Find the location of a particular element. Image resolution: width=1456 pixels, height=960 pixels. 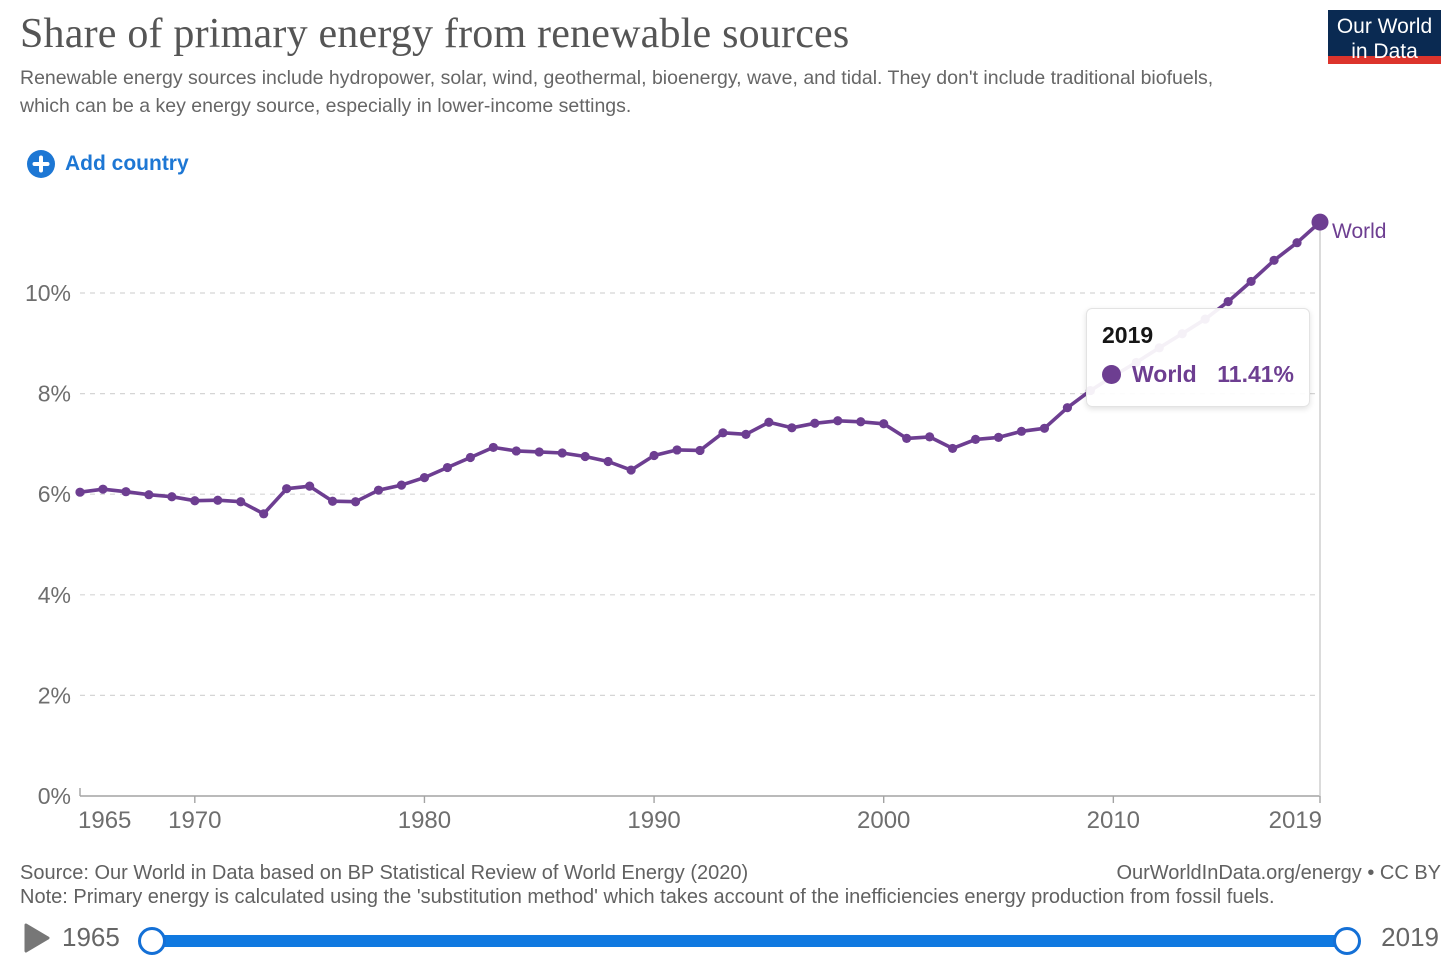

add-country-button: Add country is located at coordinates (108, 164).